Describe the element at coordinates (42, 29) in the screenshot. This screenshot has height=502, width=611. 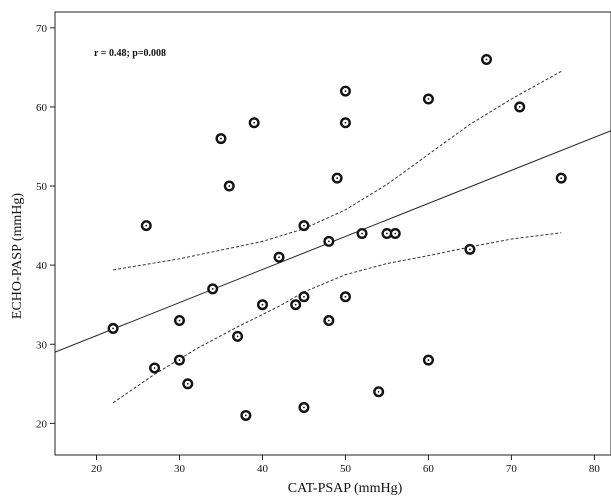
I see `y-tick-label: 70` at that location.